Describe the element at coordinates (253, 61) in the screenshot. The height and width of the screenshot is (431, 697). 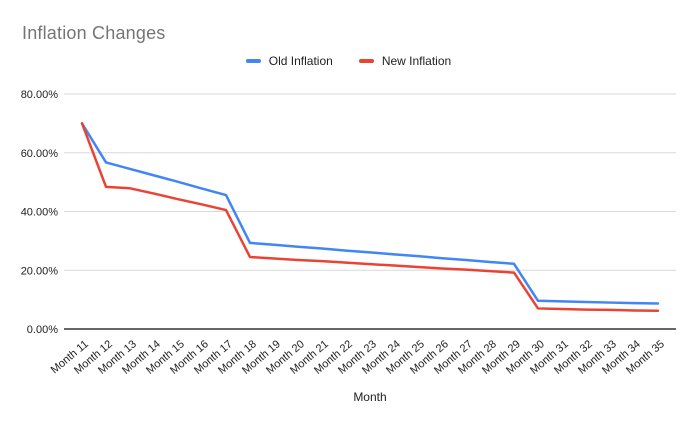
I see `legend-swatch-old-inflation` at that location.